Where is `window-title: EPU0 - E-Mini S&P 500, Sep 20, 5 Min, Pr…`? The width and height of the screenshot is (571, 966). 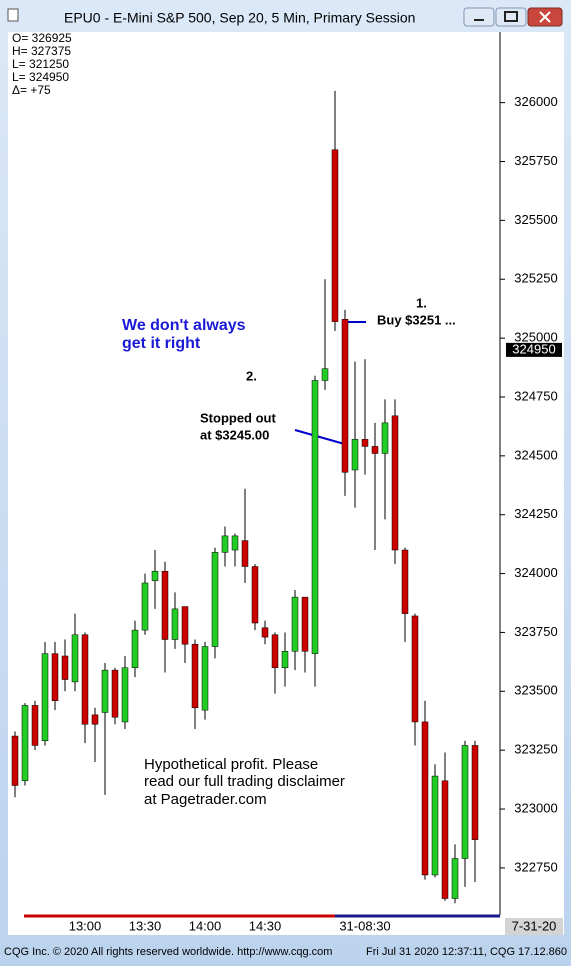 window-title: EPU0 - E-Mini S&P 500, Sep 20, 5 Min, Pr… is located at coordinates (239, 18).